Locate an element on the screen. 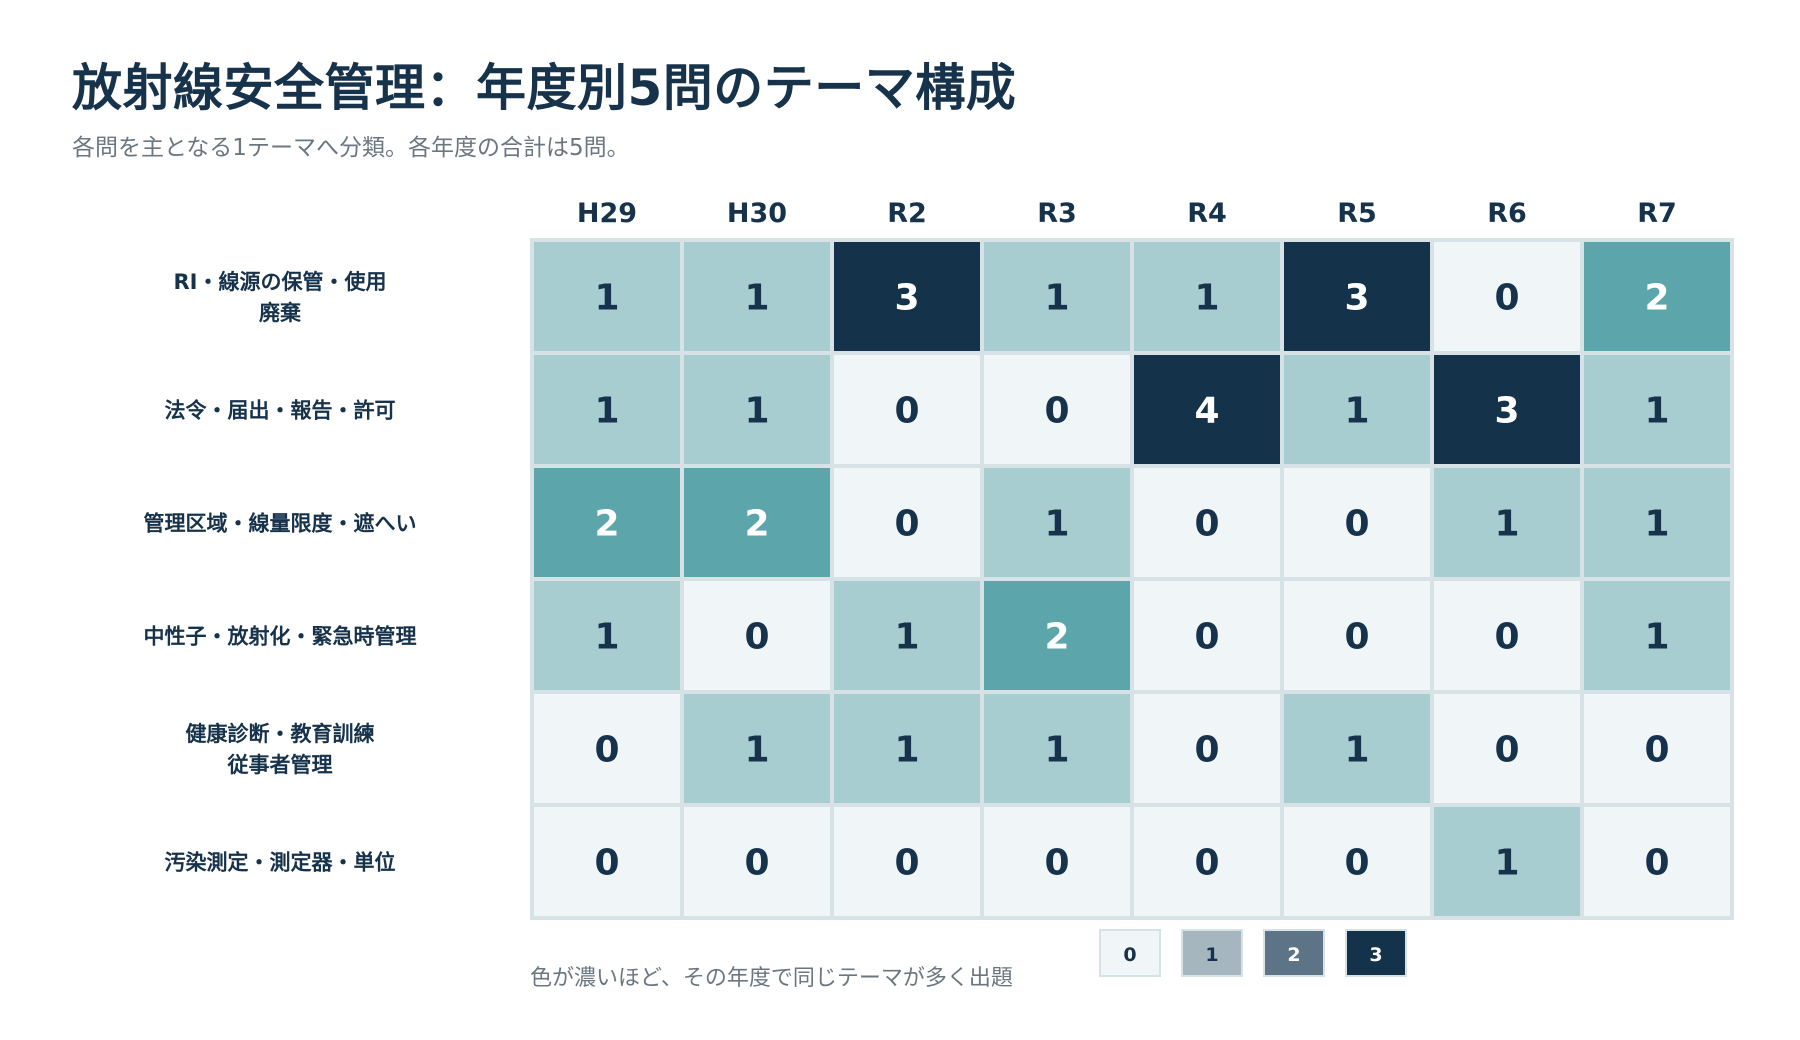 The image size is (1800, 1040). heatmap-cell-r5-R7 is located at coordinates (1657, 748).